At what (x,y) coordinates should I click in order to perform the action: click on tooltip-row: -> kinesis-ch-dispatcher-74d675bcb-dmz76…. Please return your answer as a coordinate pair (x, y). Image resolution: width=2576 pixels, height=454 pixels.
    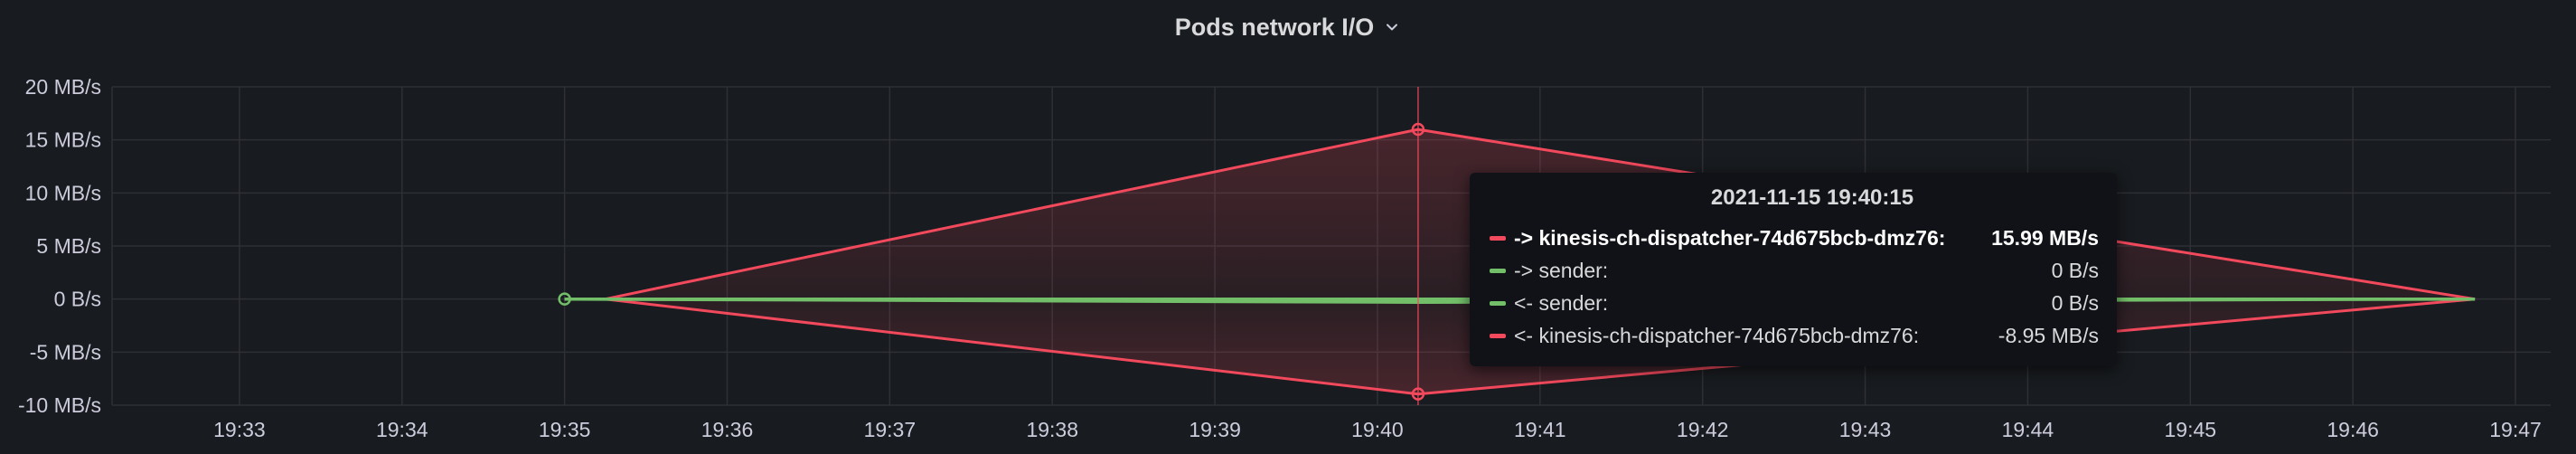
    Looking at the image, I should click on (1794, 238).